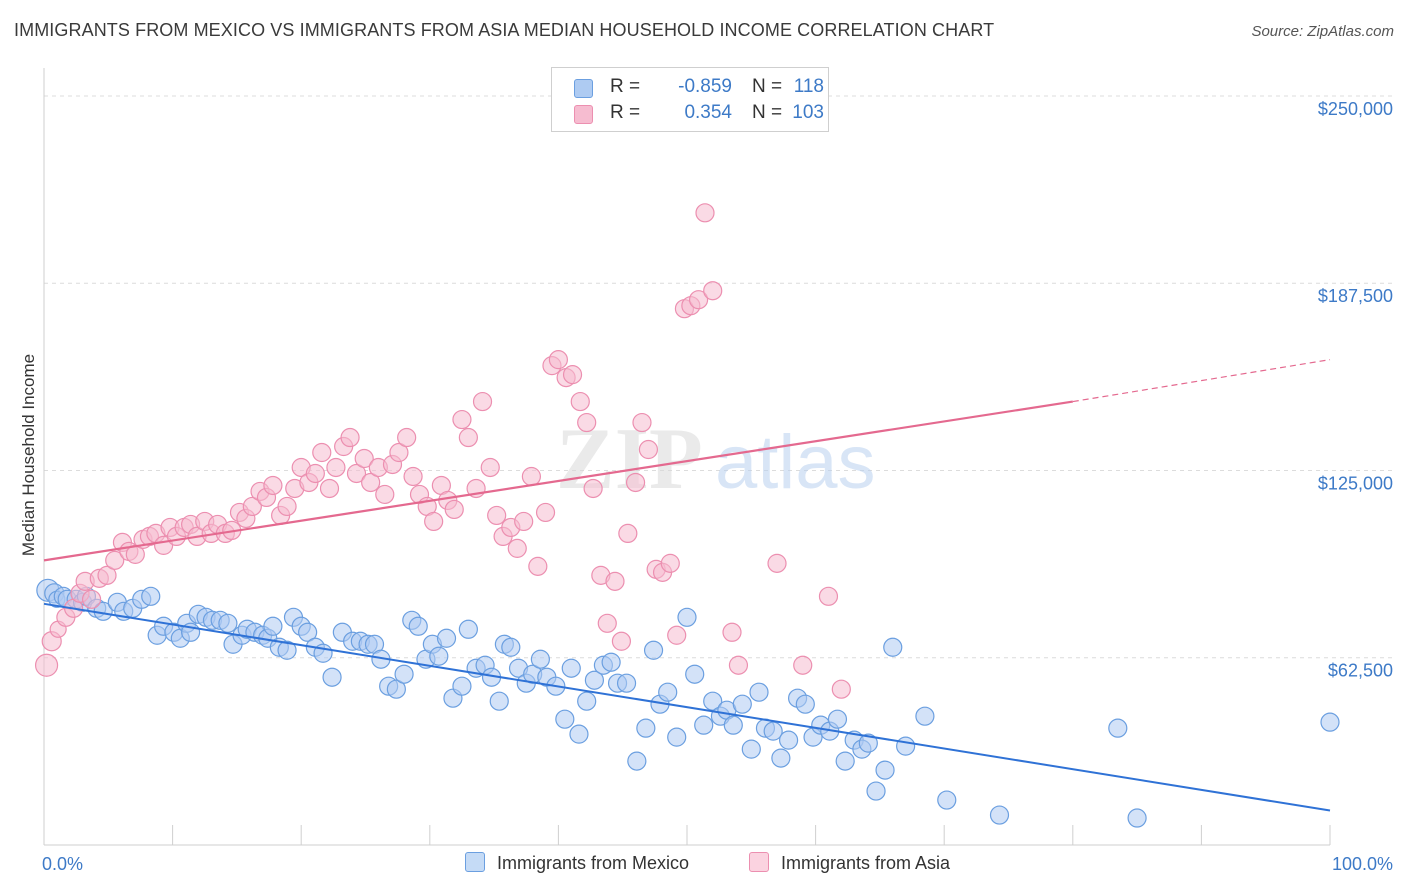 This screenshot has height=892, width=1406. I want to click on legend-item-asia: Immigrants from Asia, so click(849, 863).